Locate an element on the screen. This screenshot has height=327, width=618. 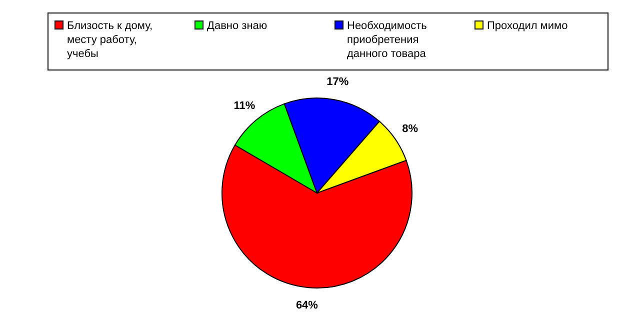
legend-label: Давно знаю is located at coordinates (237, 26).